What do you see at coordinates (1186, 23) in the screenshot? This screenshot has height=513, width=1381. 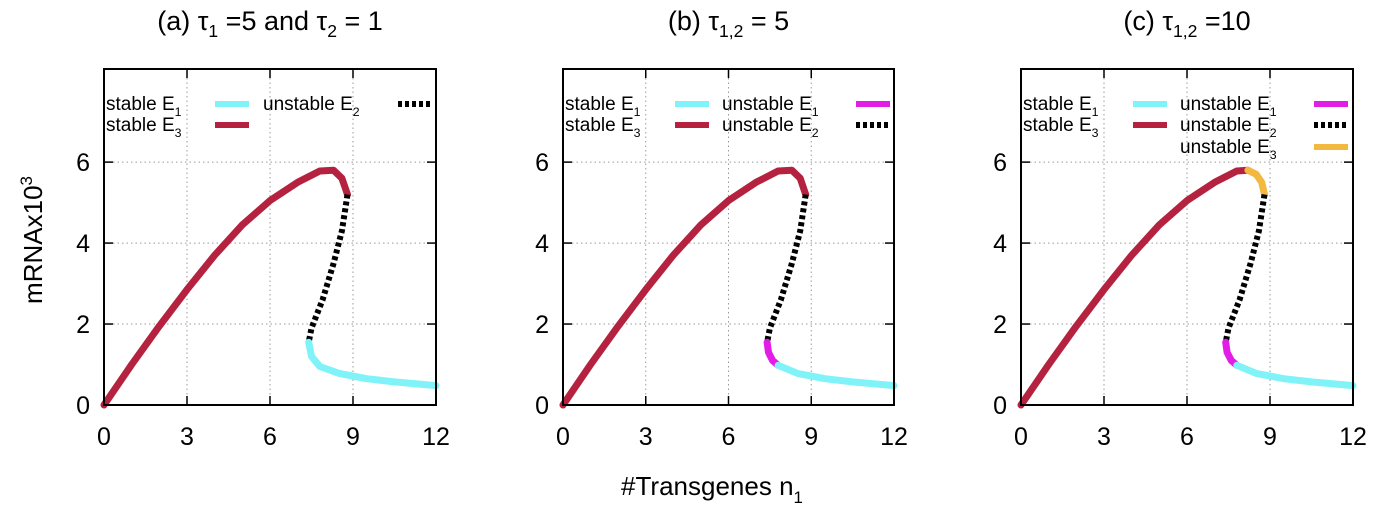 I see `chart-title: (c) τ1,2 =10` at bounding box center [1186, 23].